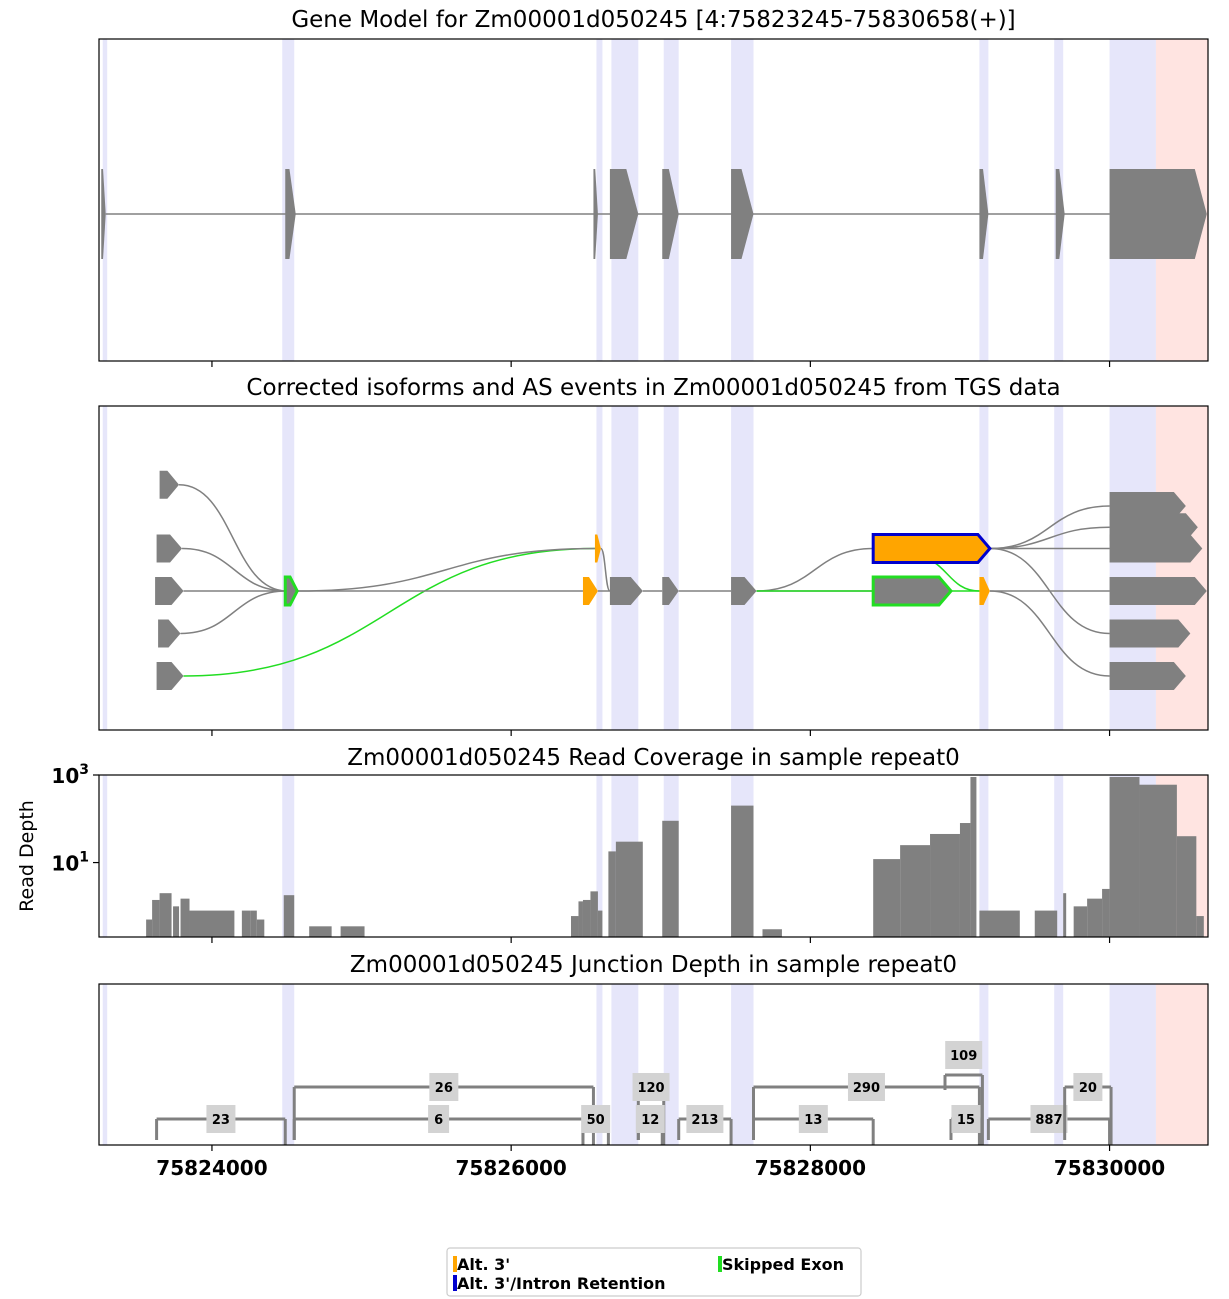 The width and height of the screenshot is (1229, 1299). Describe the element at coordinates (389, 612) in the screenshot. I see `skipped-exon-junction` at that location.